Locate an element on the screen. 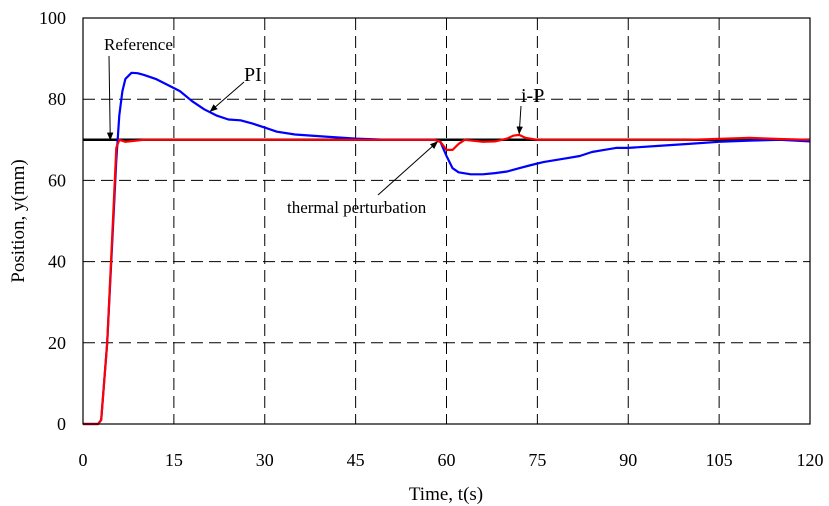 This screenshot has width=829, height=506. x-tick-label: 105 is located at coordinates (719, 460).